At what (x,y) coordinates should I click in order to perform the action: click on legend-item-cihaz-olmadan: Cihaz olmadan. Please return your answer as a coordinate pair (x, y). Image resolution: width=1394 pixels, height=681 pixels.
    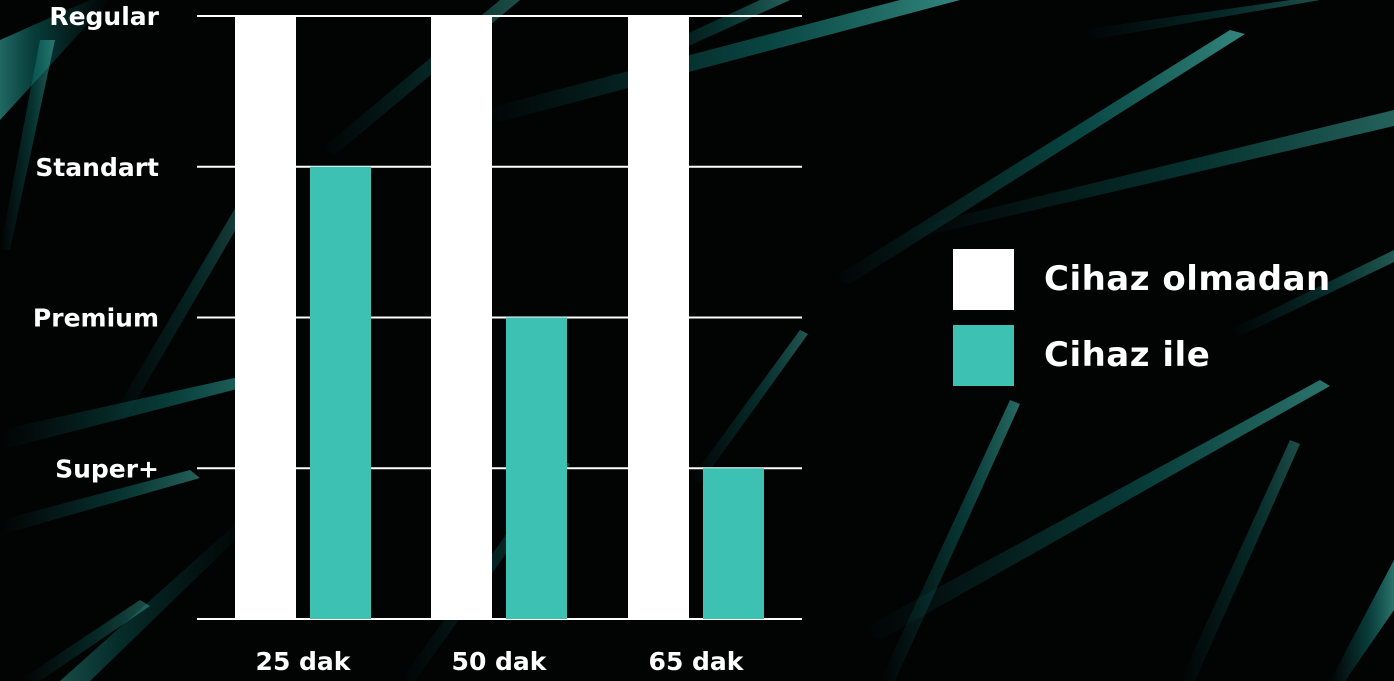
    Looking at the image, I should click on (1142, 279).